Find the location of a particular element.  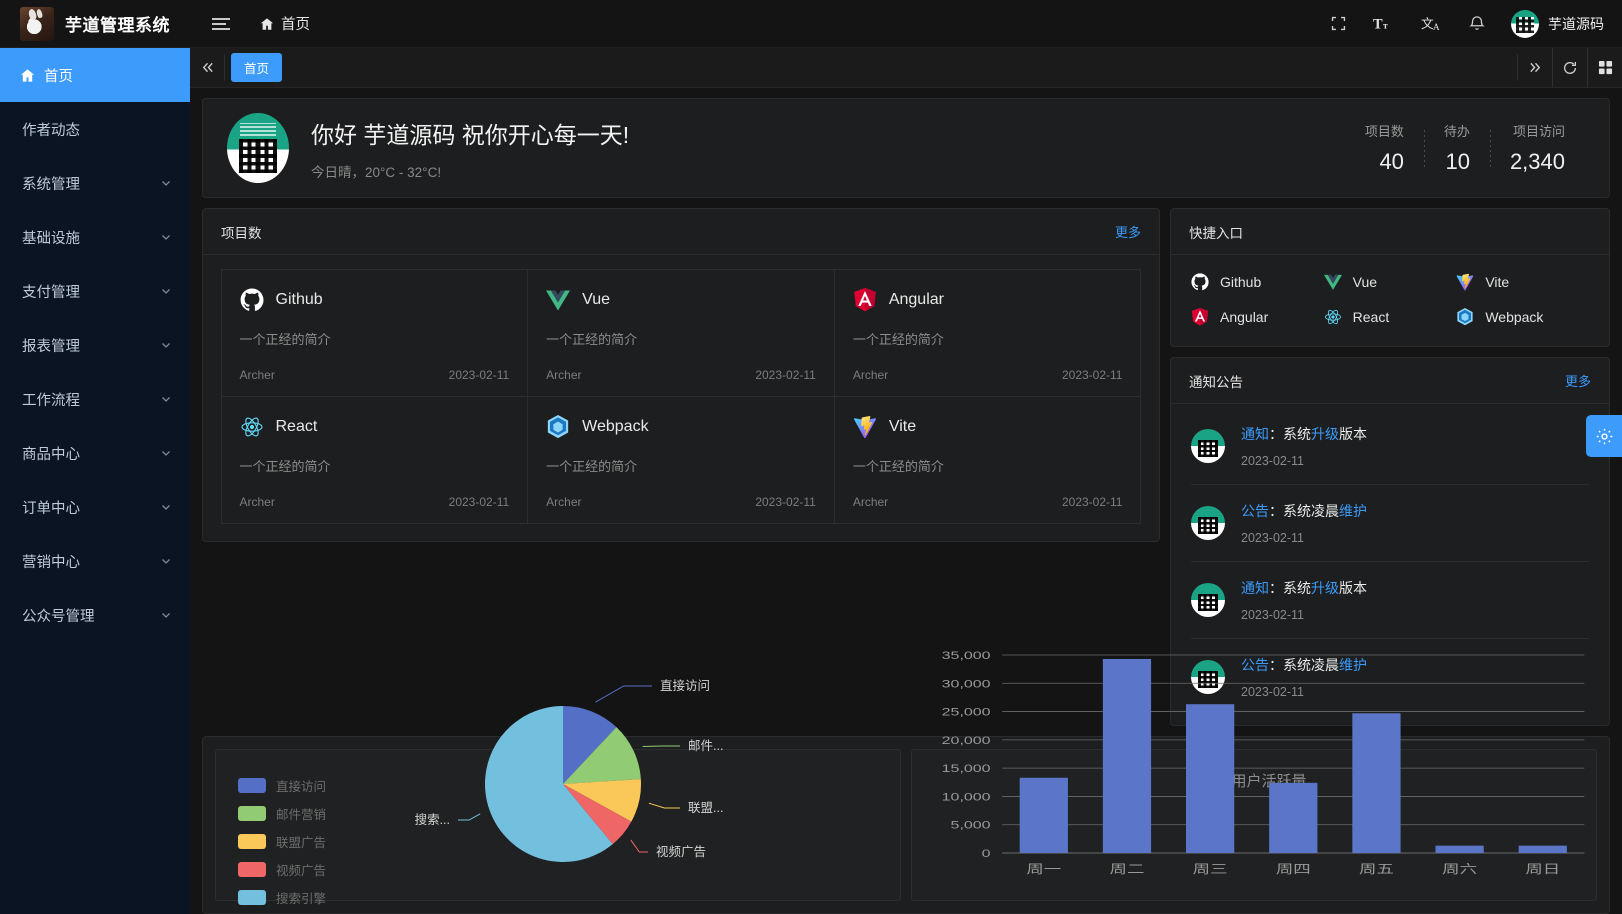

quick-entry-github: Github is located at coordinates (1257, 282).